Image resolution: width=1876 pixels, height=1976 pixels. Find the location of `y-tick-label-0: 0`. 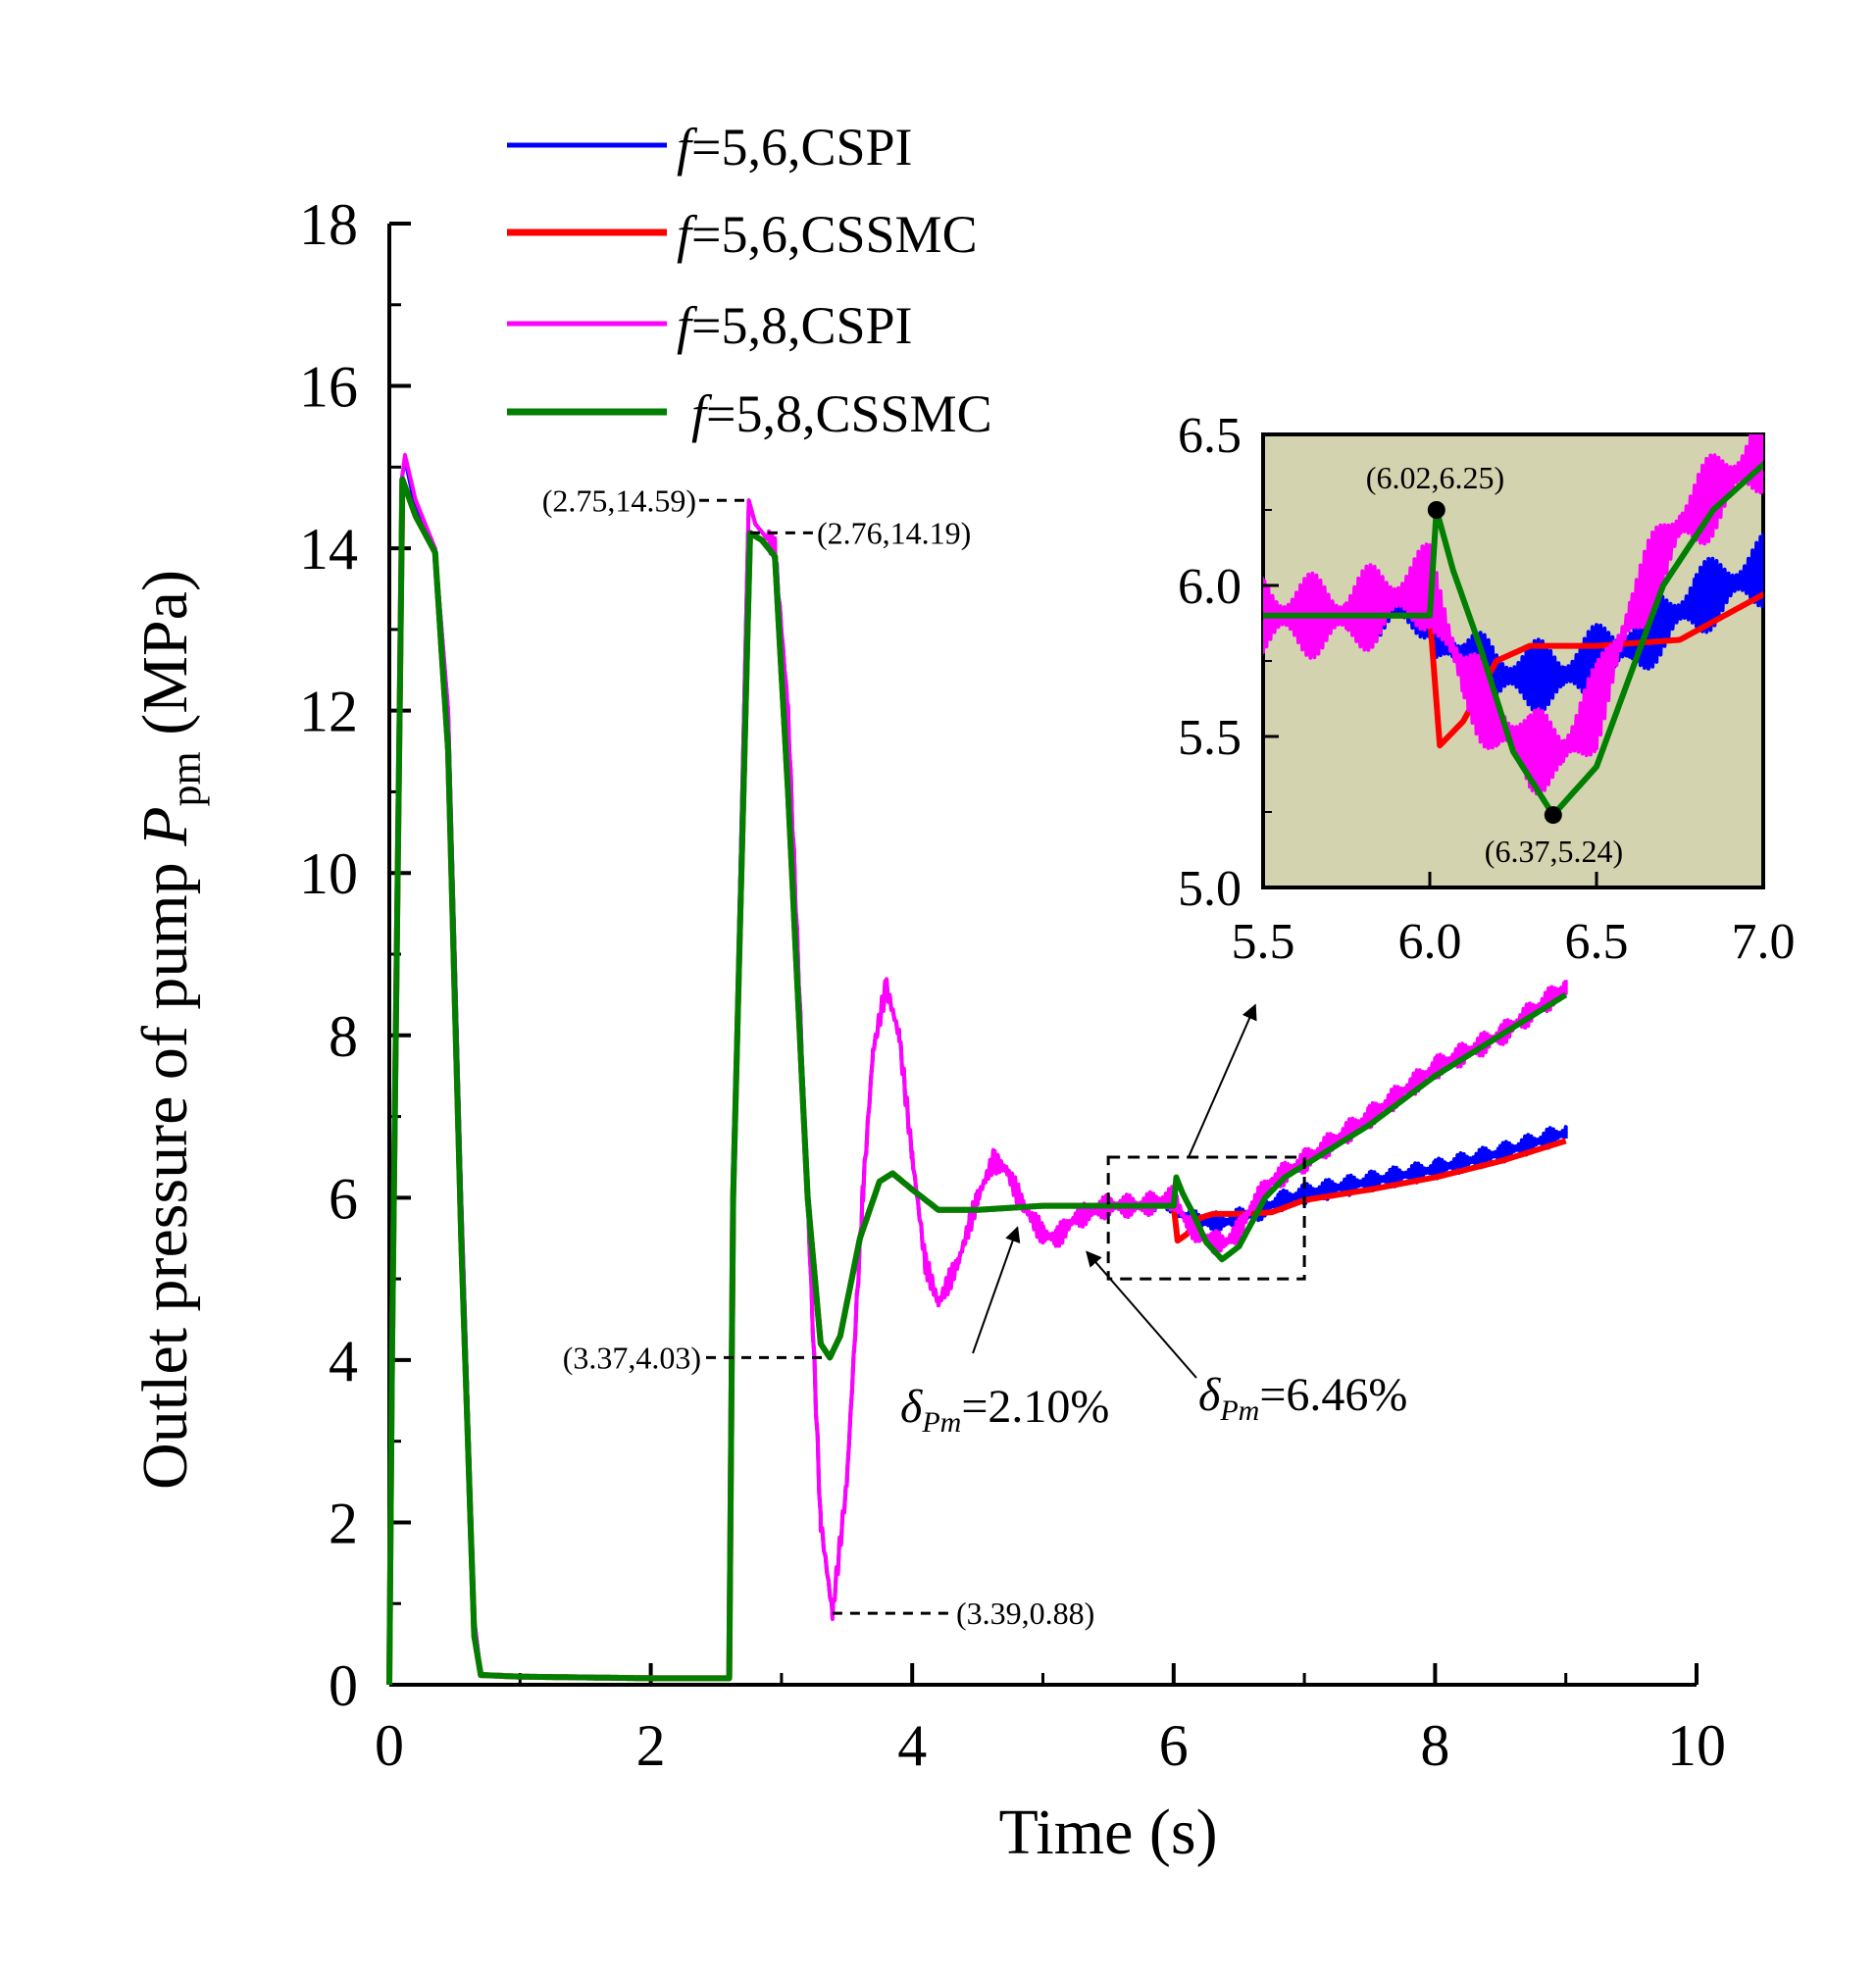

y-tick-label-0: 0 is located at coordinates (343, 1685).